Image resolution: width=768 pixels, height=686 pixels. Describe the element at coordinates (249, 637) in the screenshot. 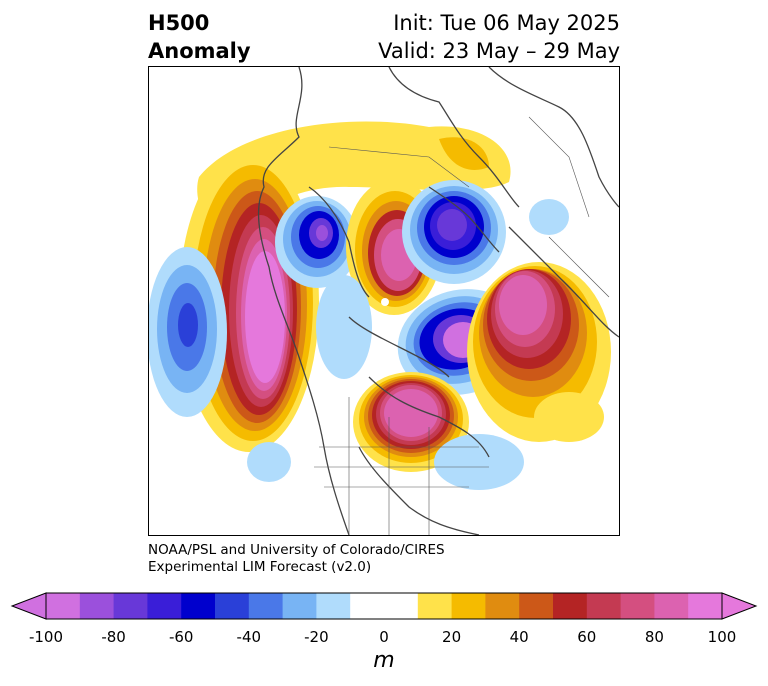

I see `colorbar-tick-label: -40` at that location.